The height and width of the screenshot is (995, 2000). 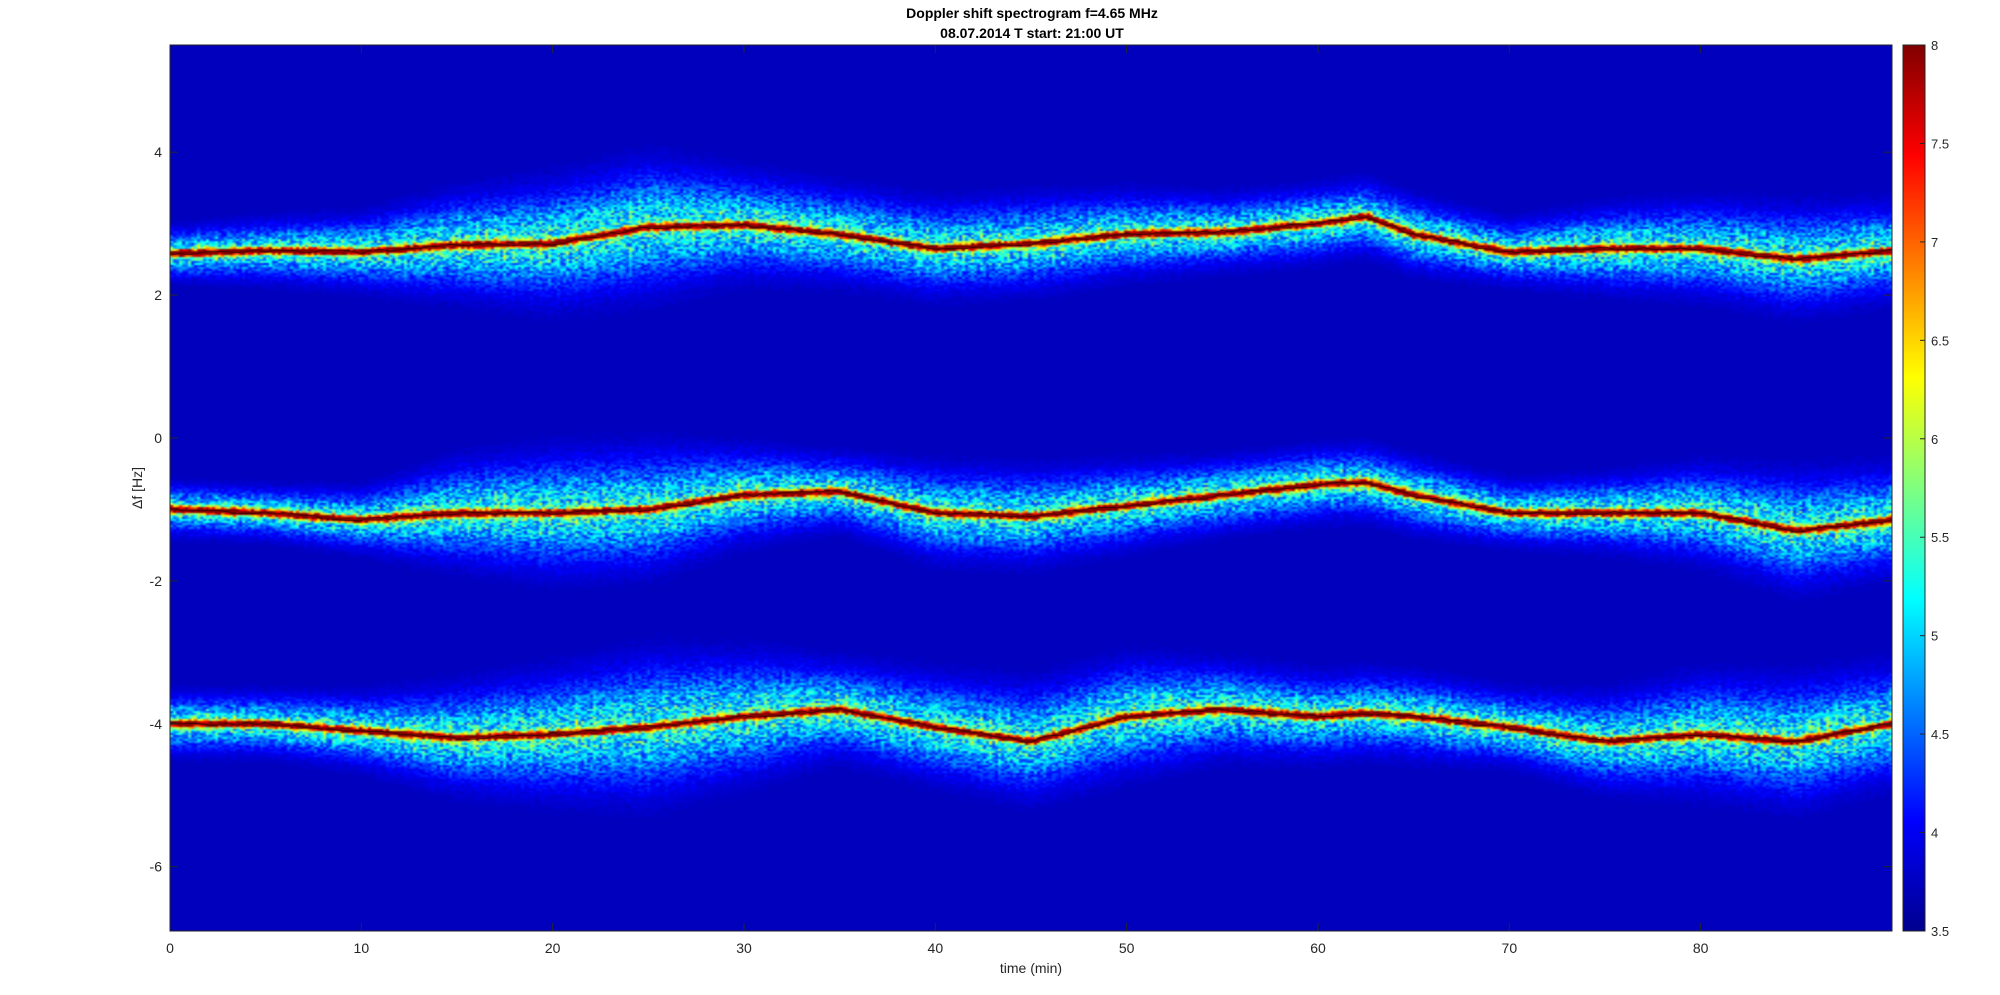 I want to click on colorbar-tick-label: 7, so click(x=1934, y=242).